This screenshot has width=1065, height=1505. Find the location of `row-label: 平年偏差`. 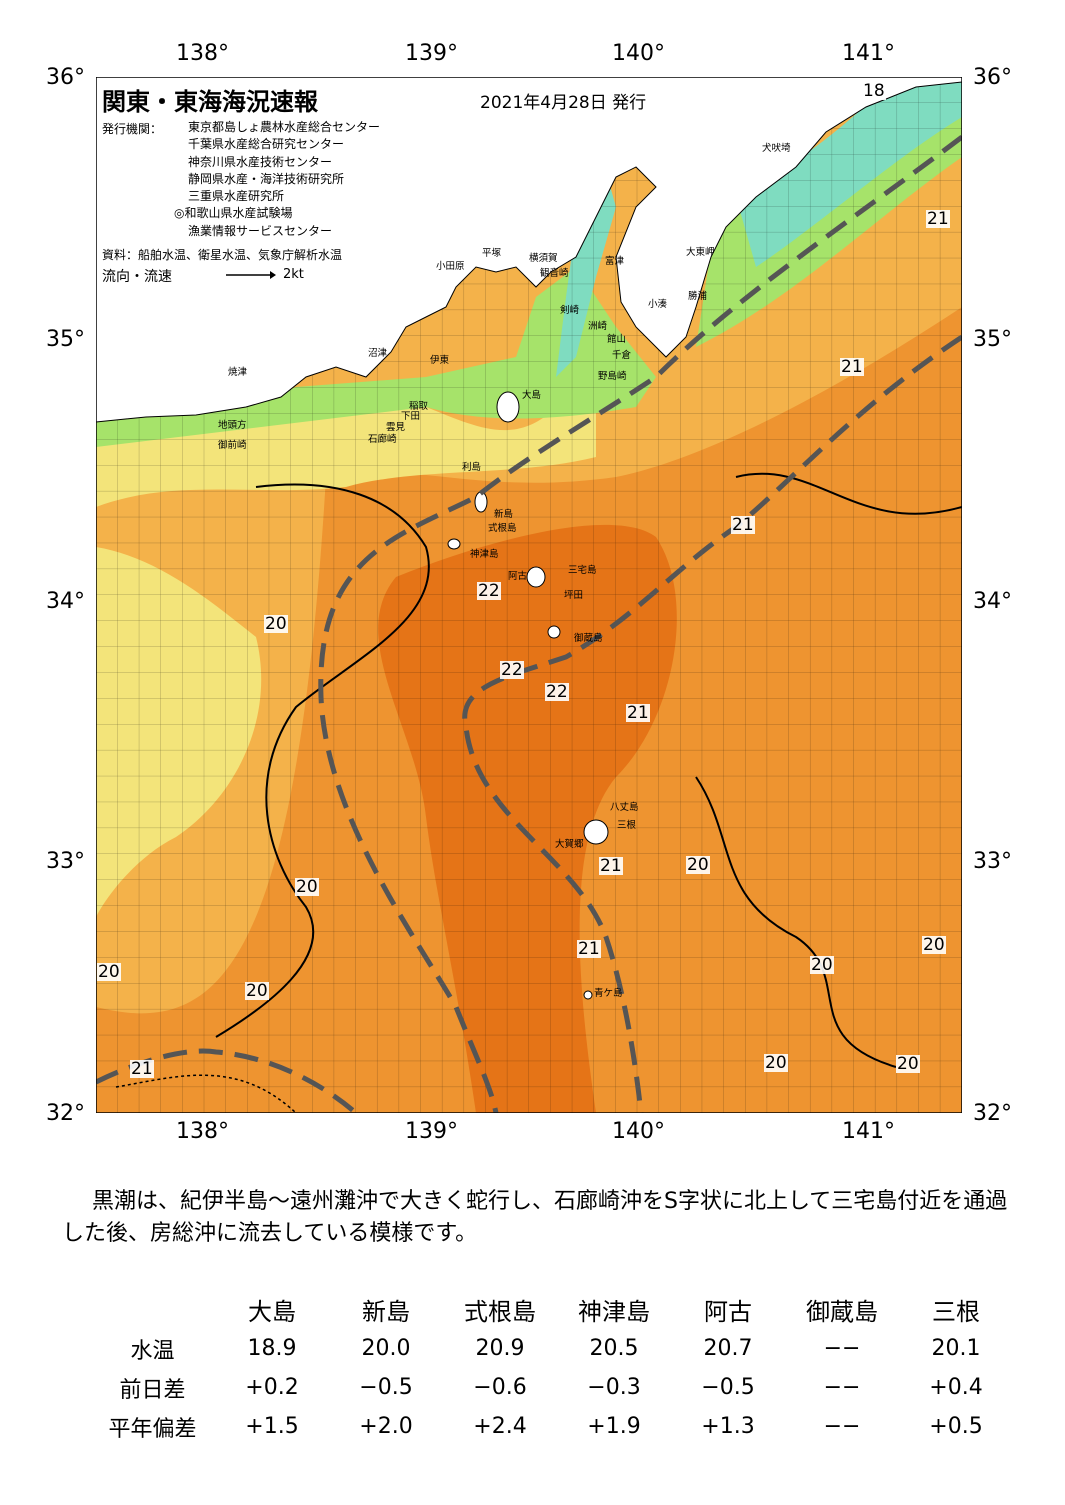

row-label: 平年偏差 is located at coordinates (152, 1429).